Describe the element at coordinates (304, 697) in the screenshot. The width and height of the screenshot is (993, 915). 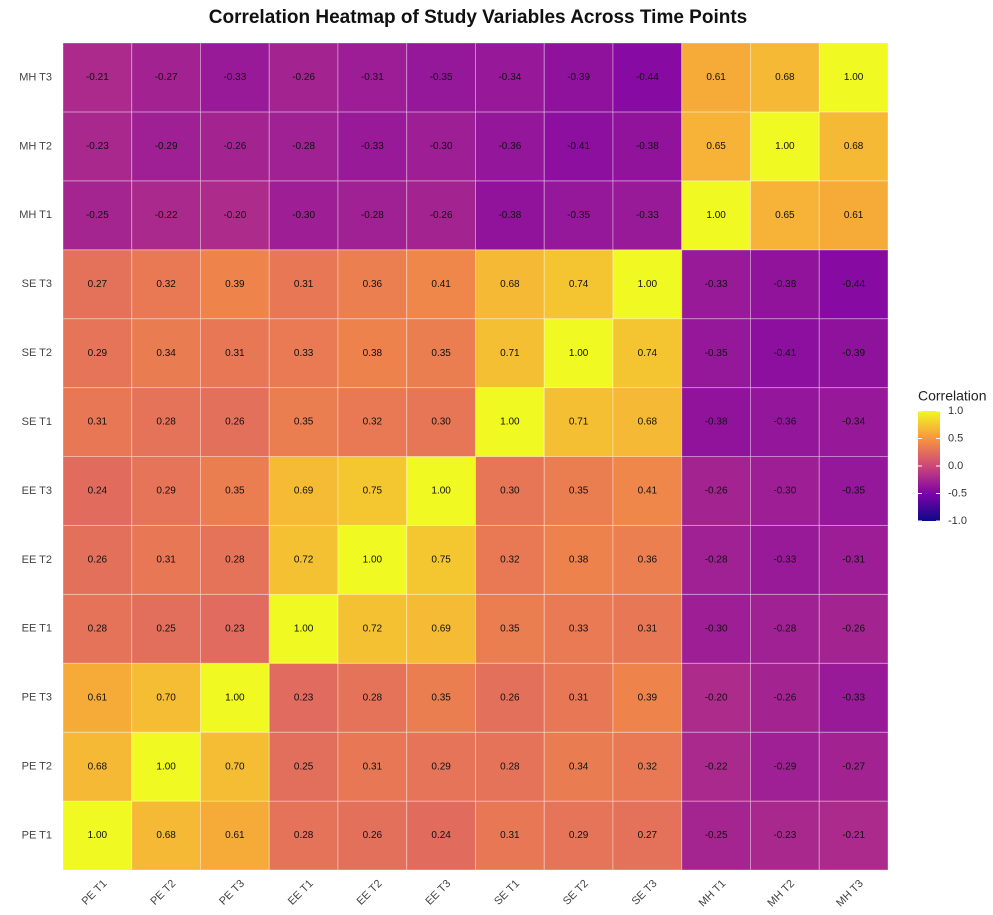
I see `cell-label: 0.23` at that location.